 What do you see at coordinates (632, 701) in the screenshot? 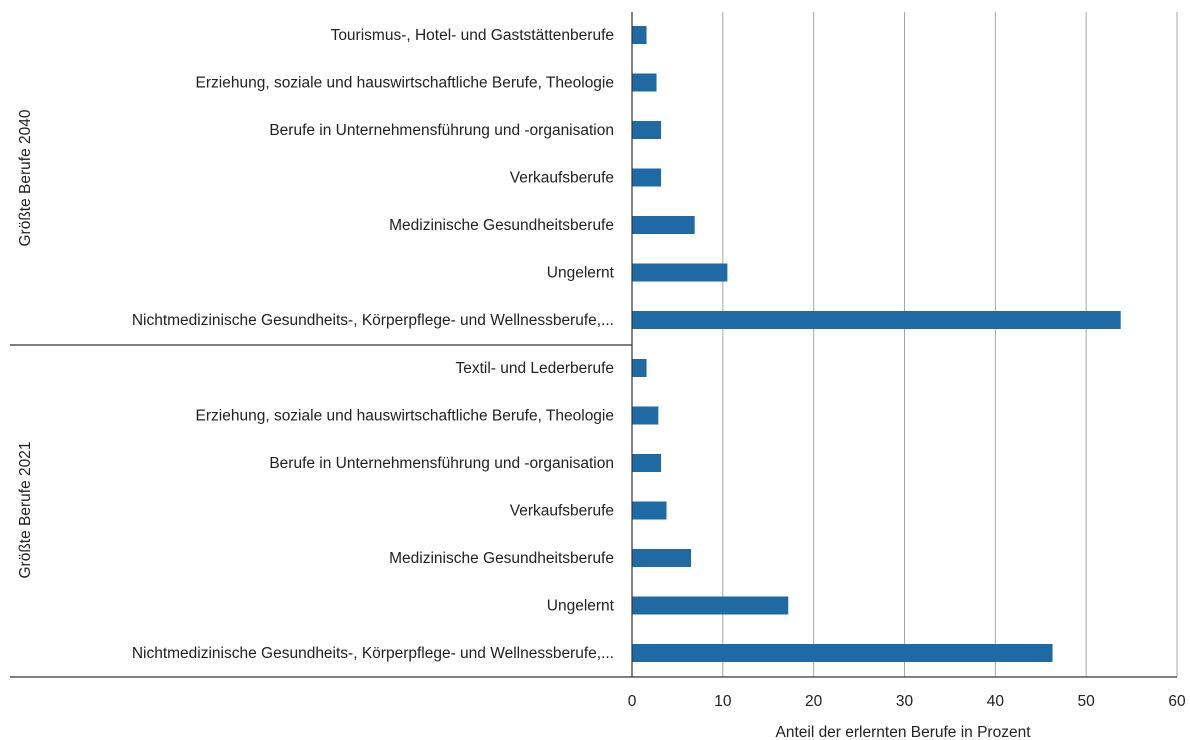
I see `x-tick-label: 0` at bounding box center [632, 701].